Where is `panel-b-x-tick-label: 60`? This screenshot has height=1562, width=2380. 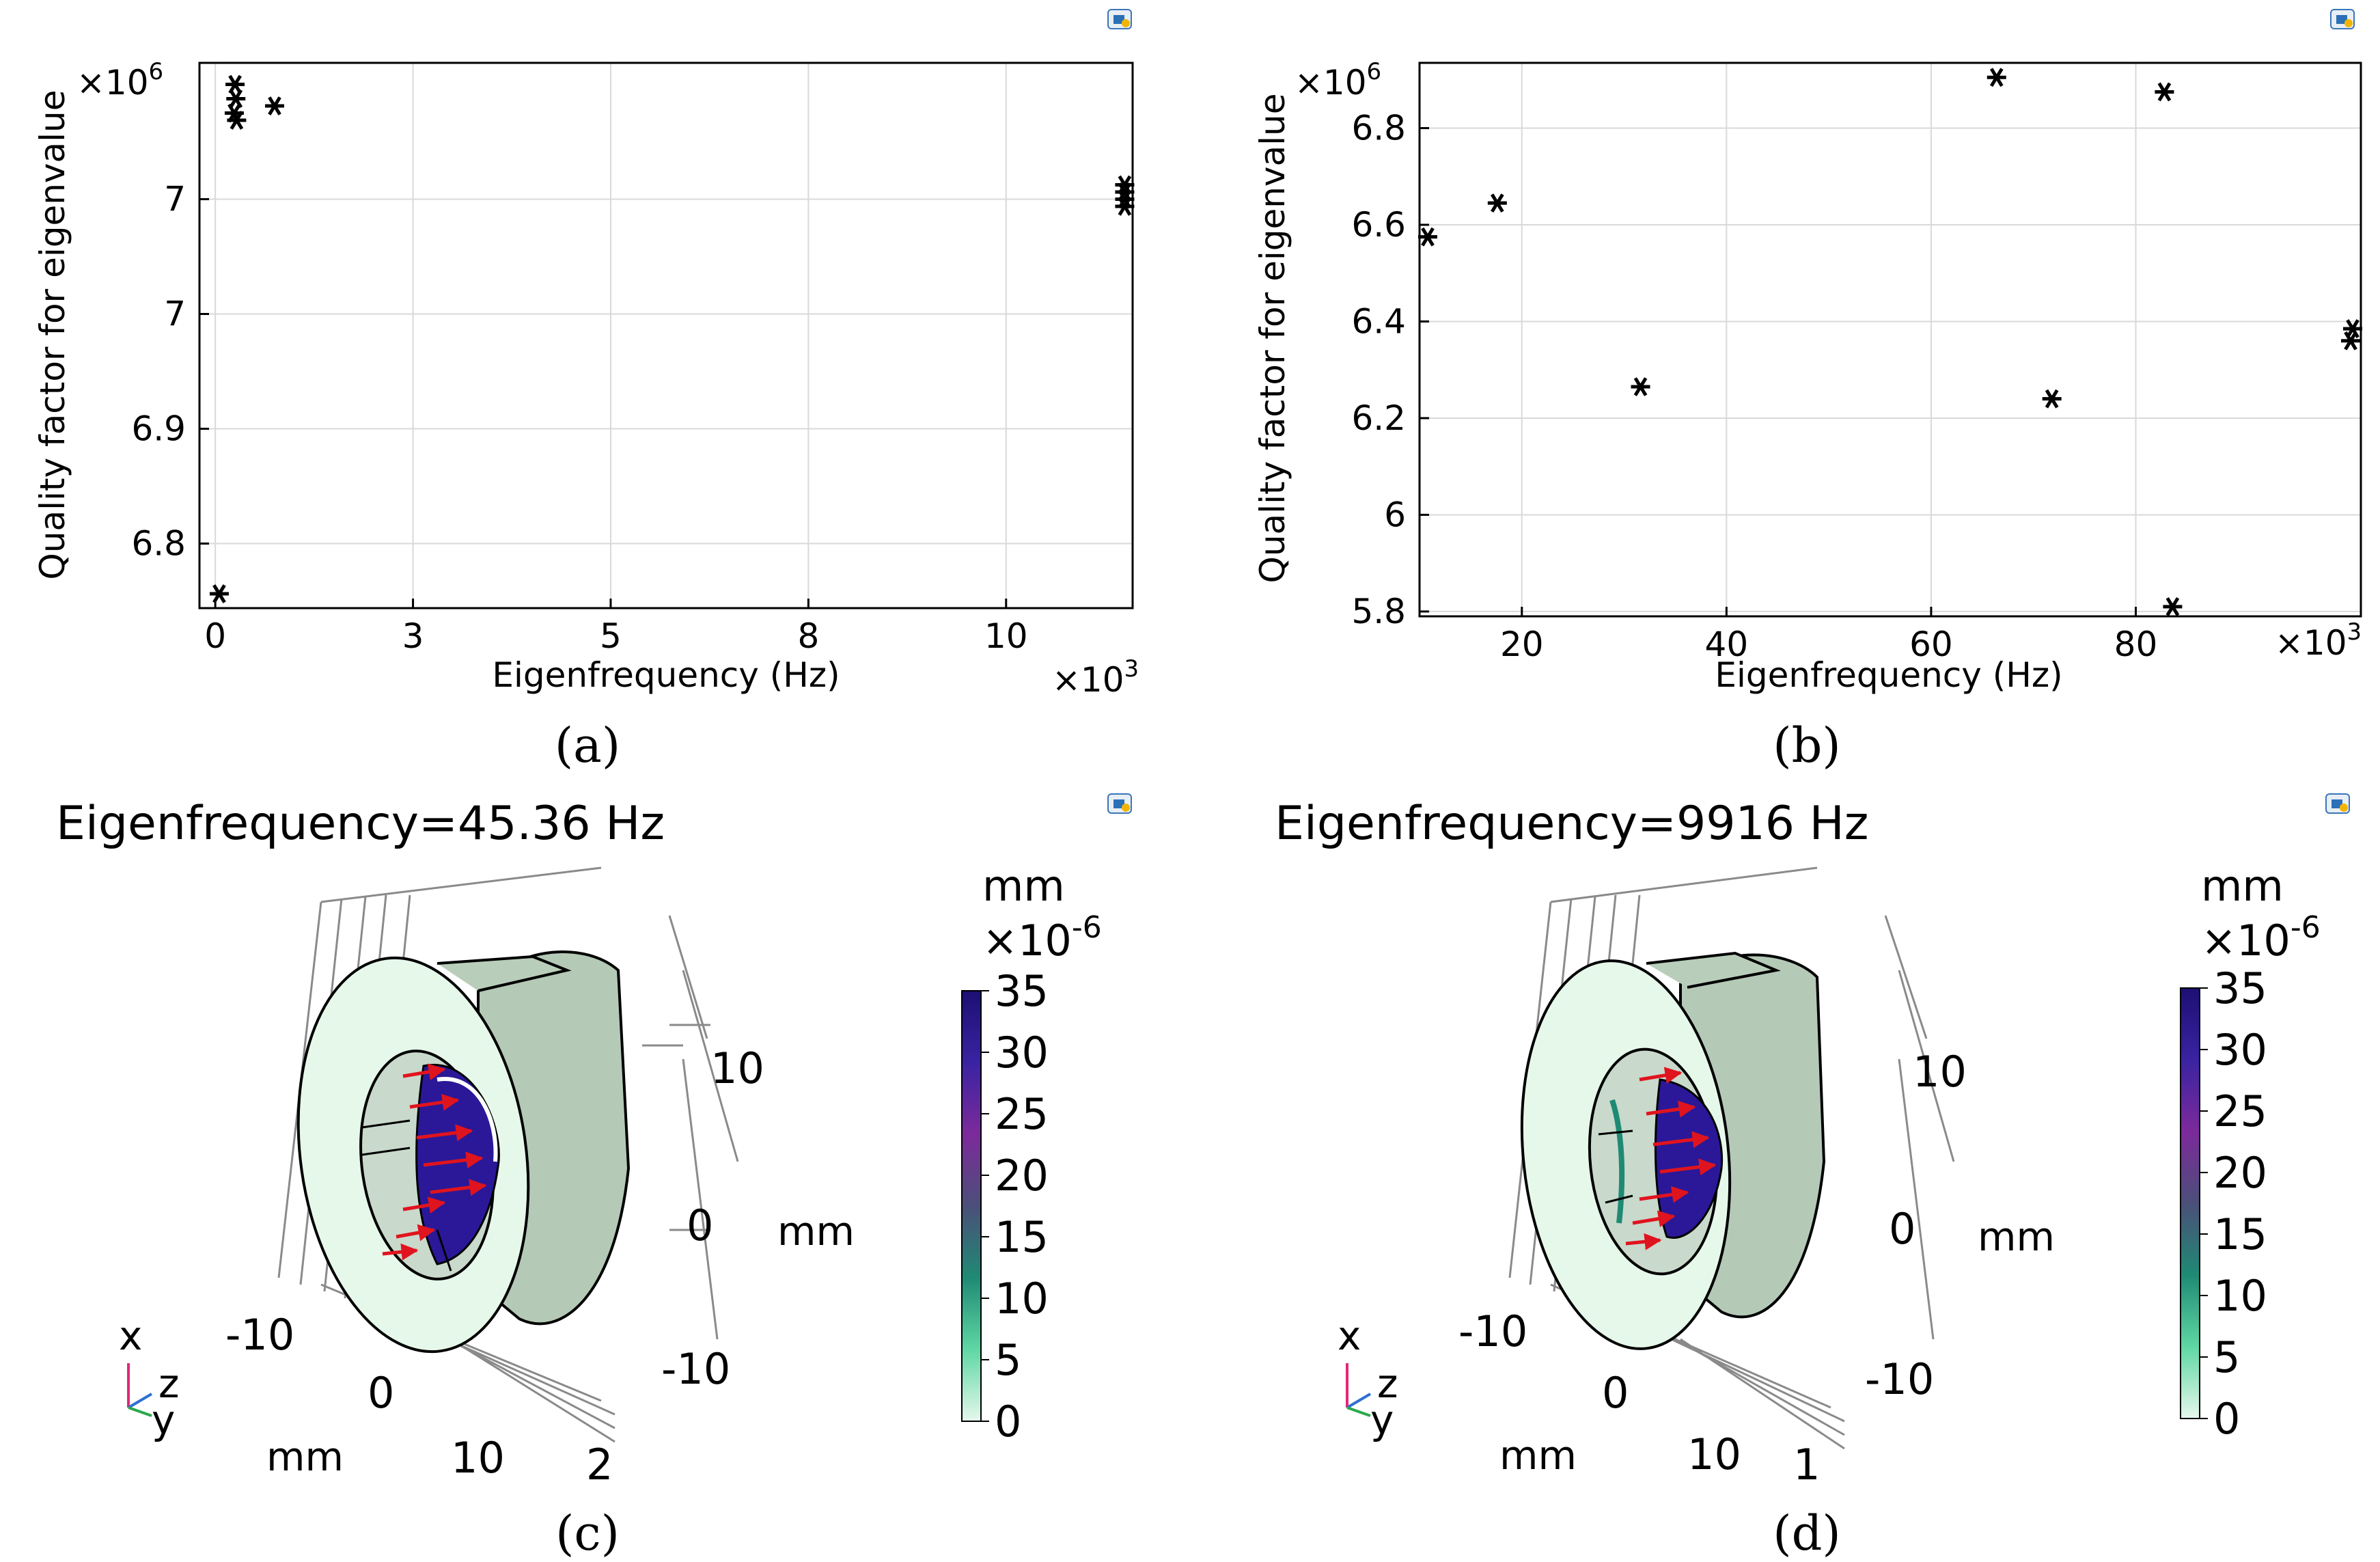 panel-b-x-tick-label: 60 is located at coordinates (1931, 644).